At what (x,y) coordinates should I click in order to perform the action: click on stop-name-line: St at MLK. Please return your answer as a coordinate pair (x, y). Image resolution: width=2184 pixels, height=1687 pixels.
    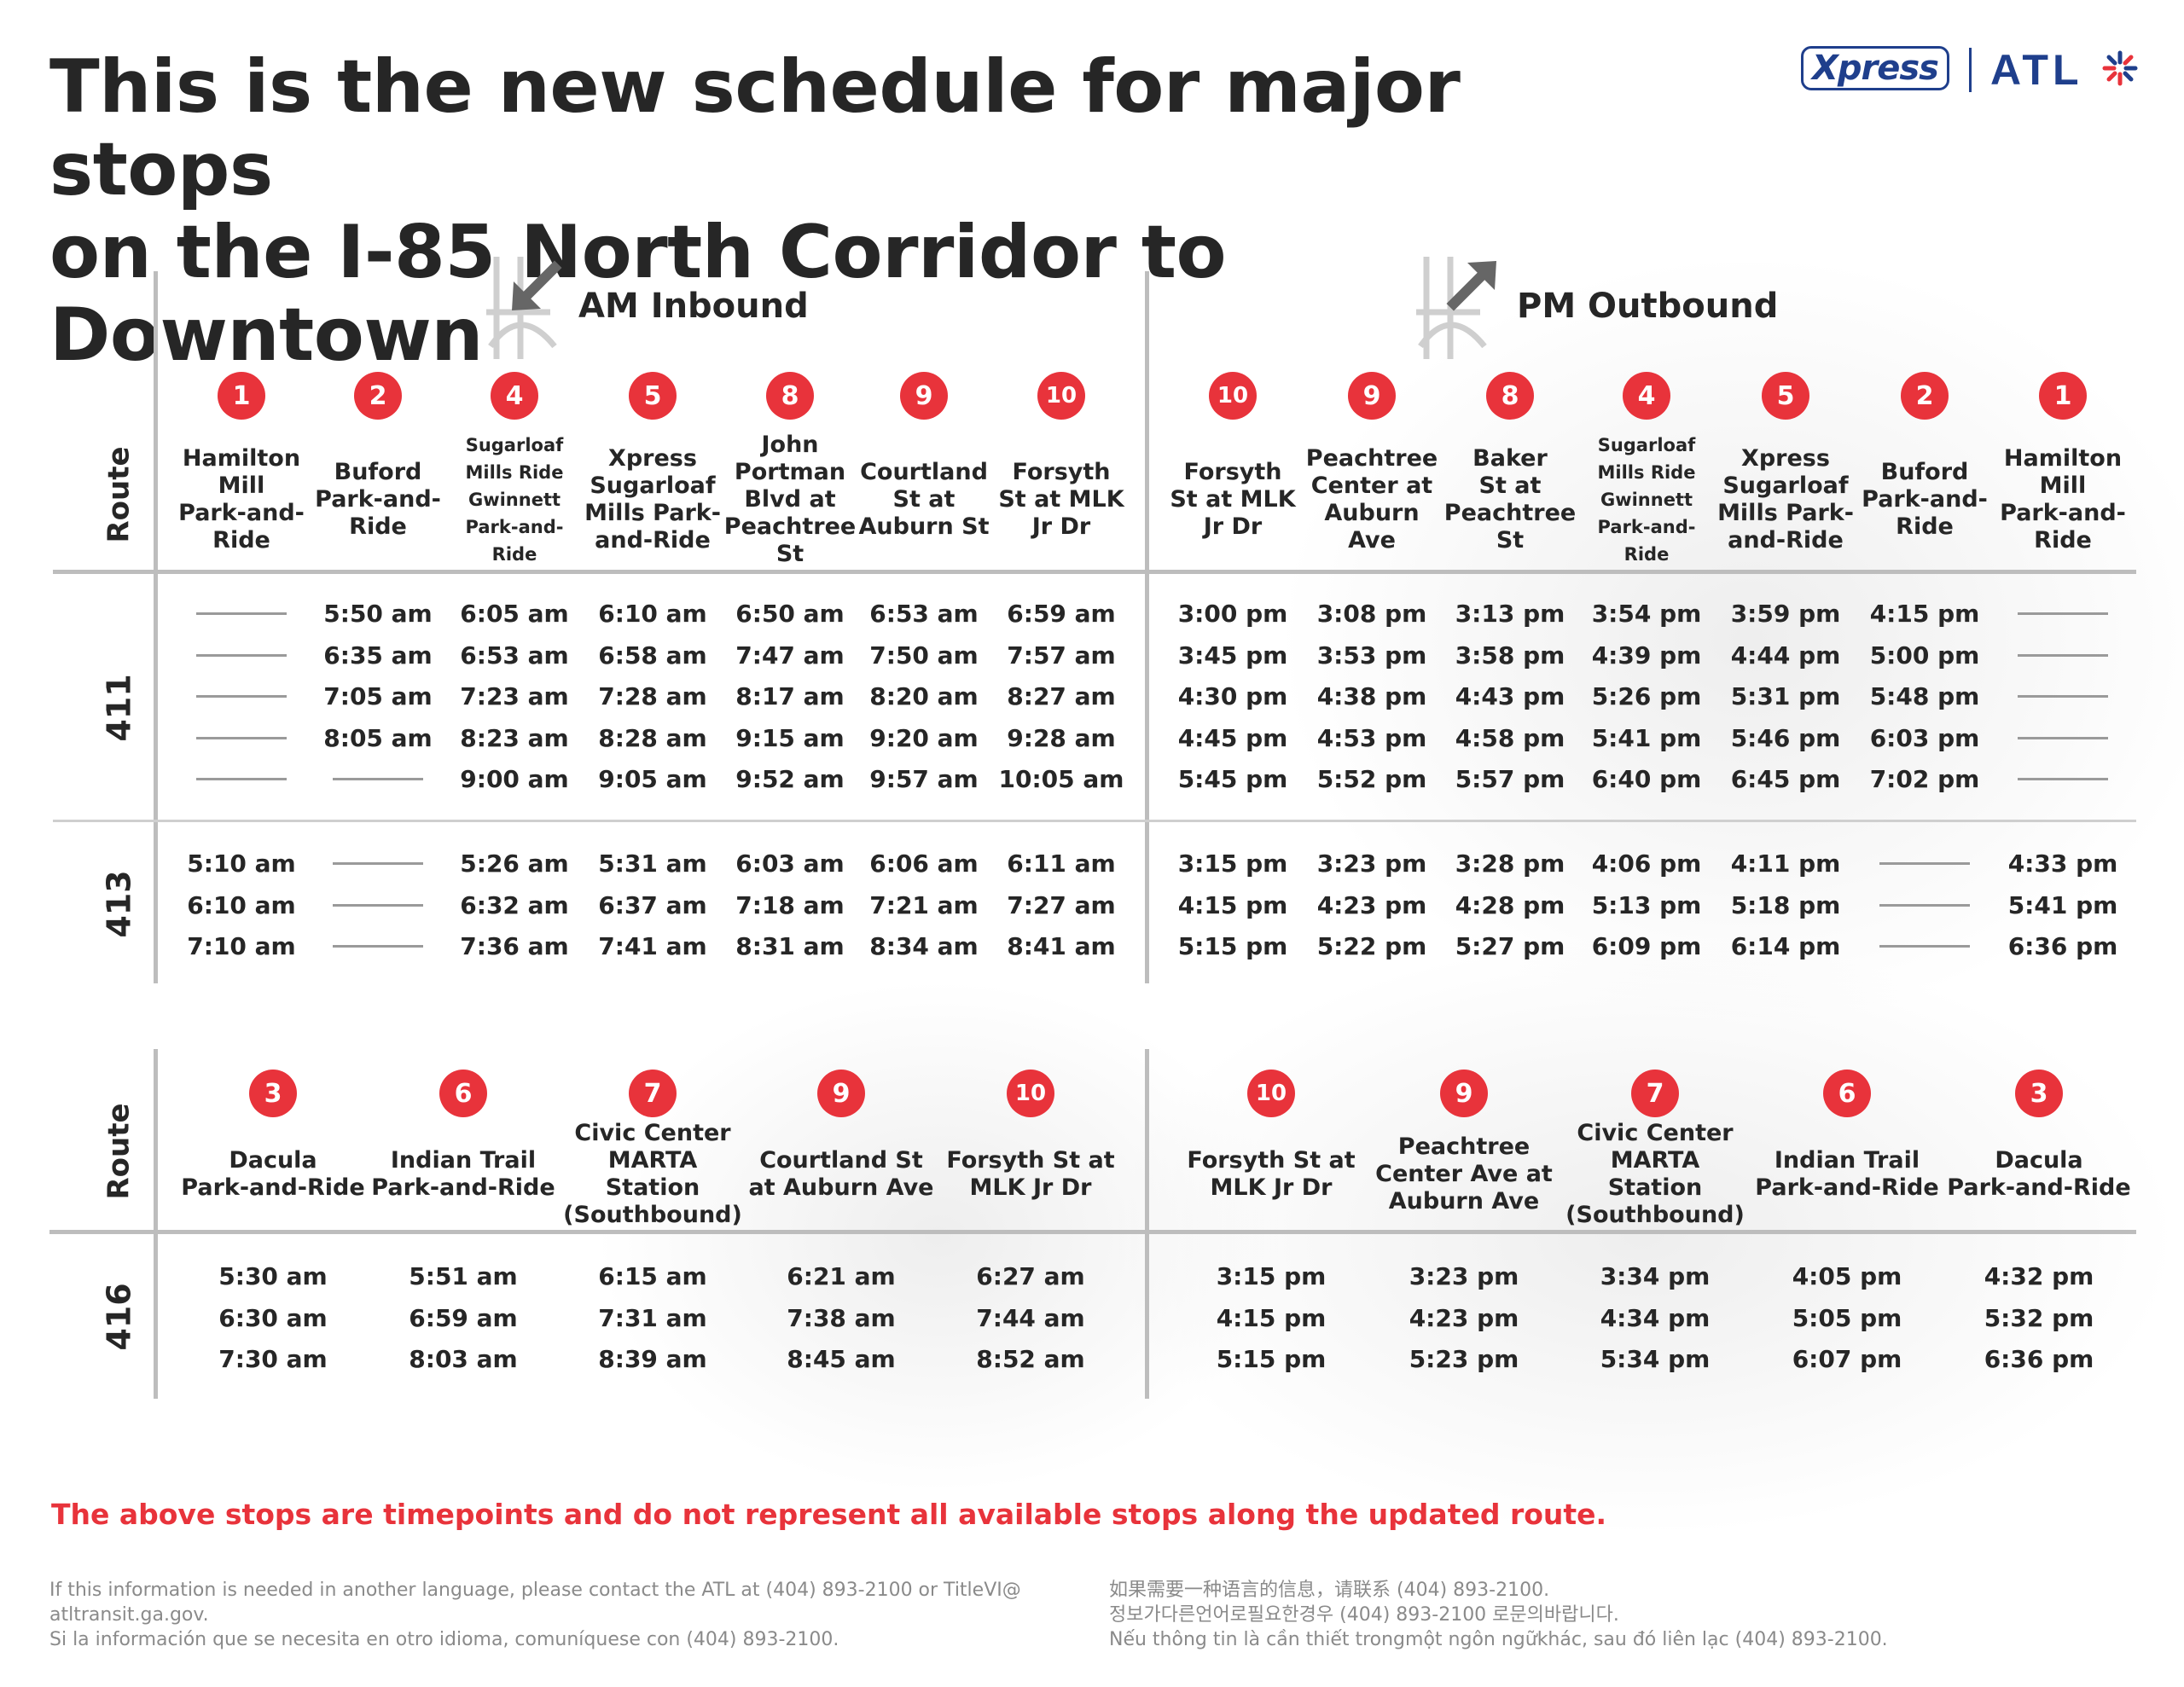
    Looking at the image, I should click on (1061, 499).